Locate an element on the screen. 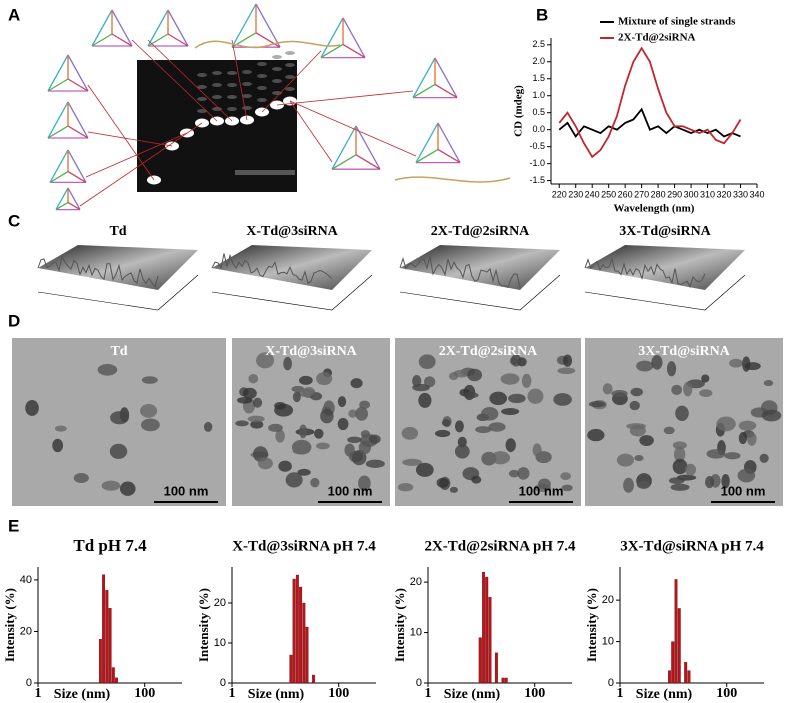 The width and height of the screenshot is (789, 703). y-tick-label: 20 is located at coordinates (416, 582).